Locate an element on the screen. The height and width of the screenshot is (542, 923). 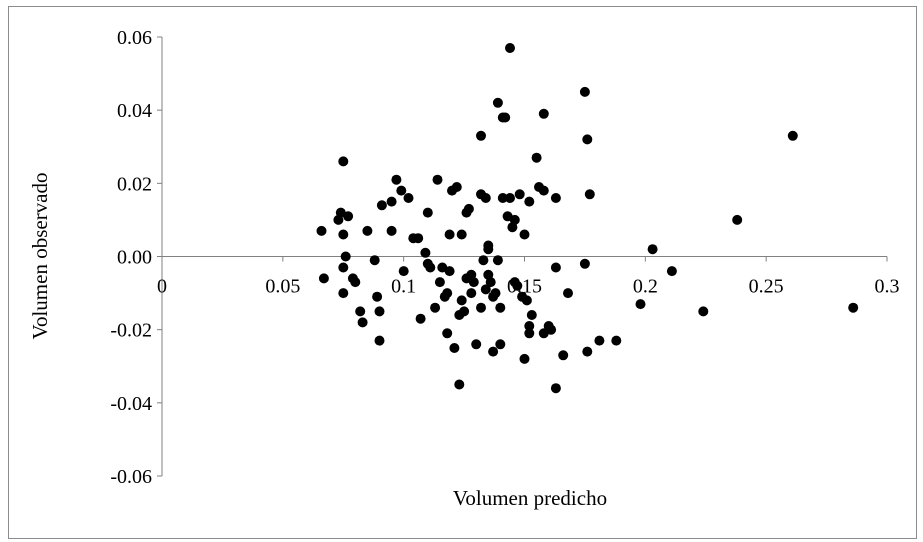
y-axis-title: Volumen observado is located at coordinates (40, 255).